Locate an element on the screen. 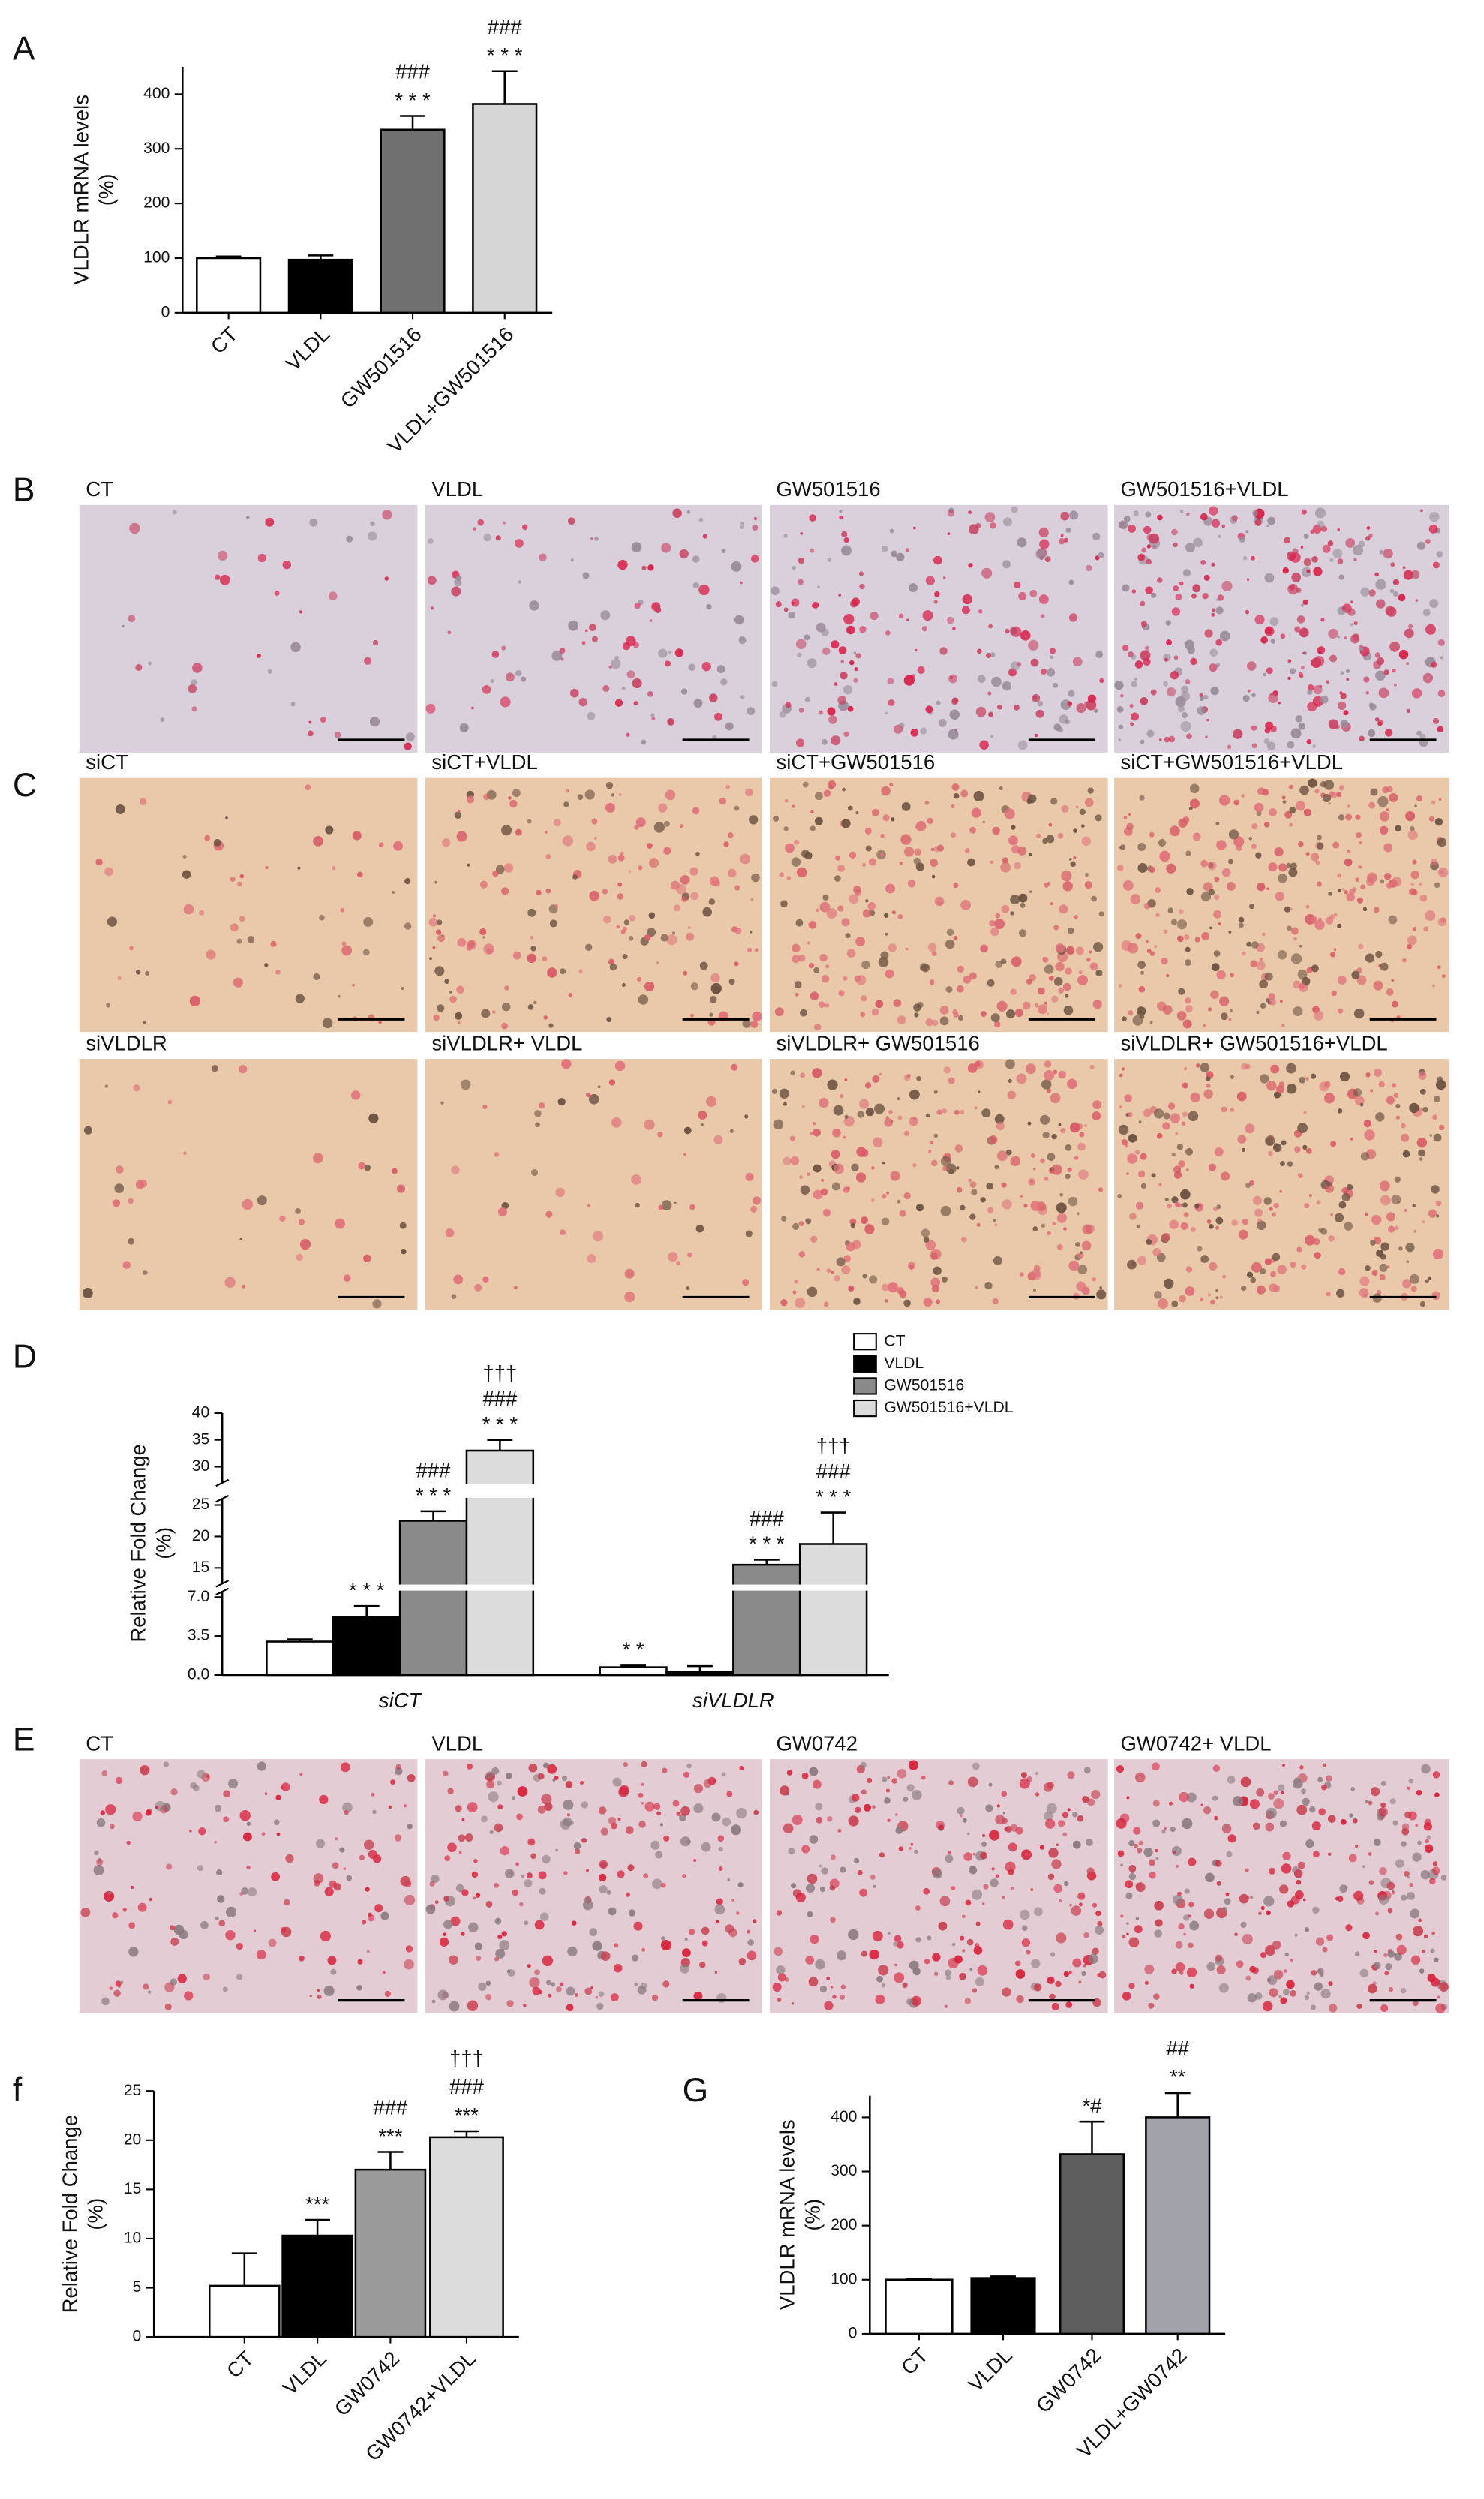 This screenshot has width=1484, height=2499. x-tick-label: VLDL is located at coordinates (308, 349).